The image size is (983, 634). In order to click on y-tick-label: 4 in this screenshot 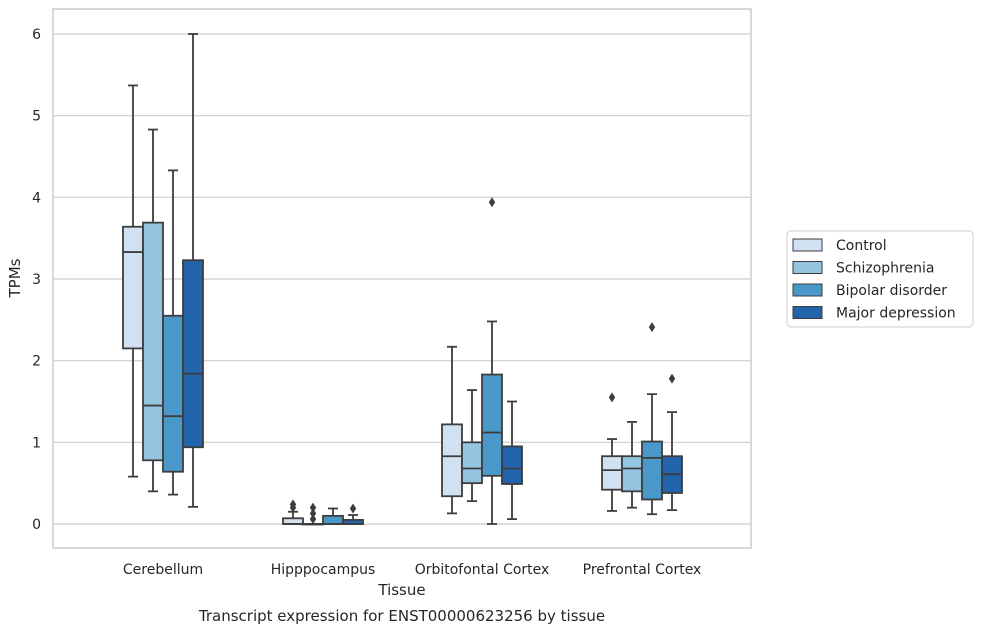, I will do `click(36, 198)`.